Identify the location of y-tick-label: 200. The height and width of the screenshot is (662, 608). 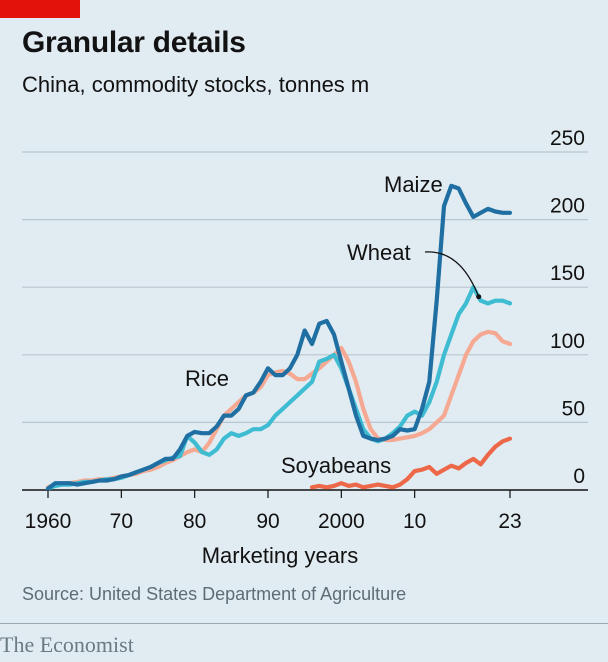
(567, 206).